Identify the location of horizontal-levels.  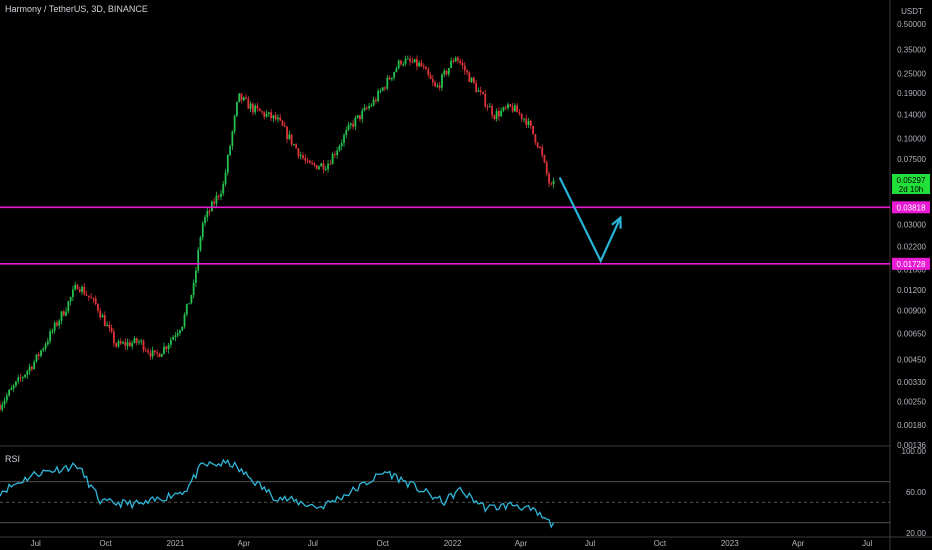
(445, 235).